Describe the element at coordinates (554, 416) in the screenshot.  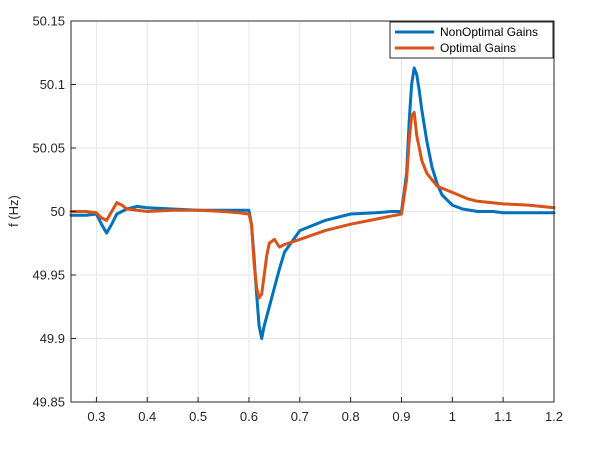
I see `x-tick-label: 1.2` at that location.